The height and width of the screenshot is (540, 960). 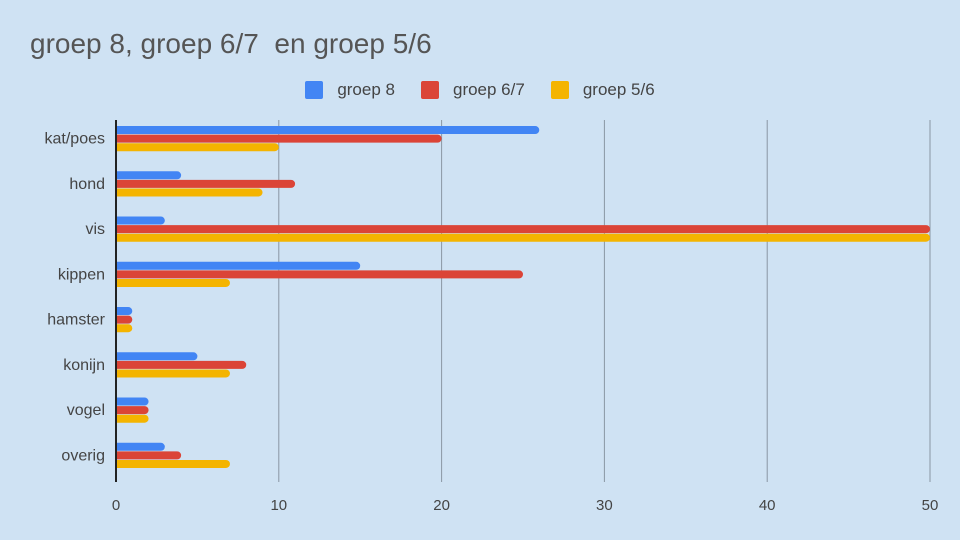 What do you see at coordinates (87, 184) in the screenshot?
I see `y-category-label: hond` at bounding box center [87, 184].